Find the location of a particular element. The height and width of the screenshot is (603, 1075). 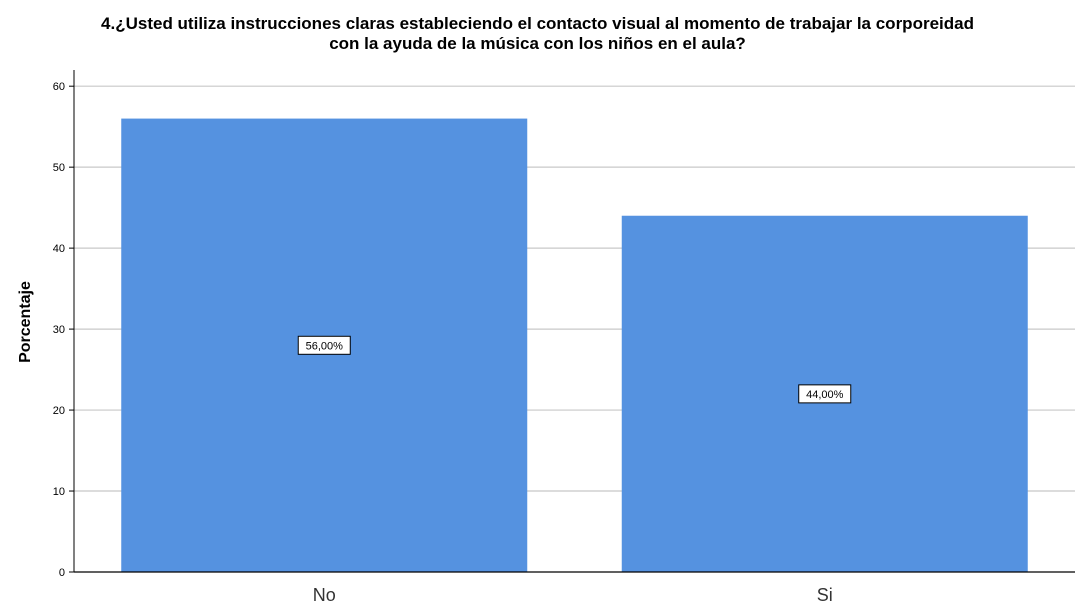

y-tick-label: 0 is located at coordinates (62, 573).